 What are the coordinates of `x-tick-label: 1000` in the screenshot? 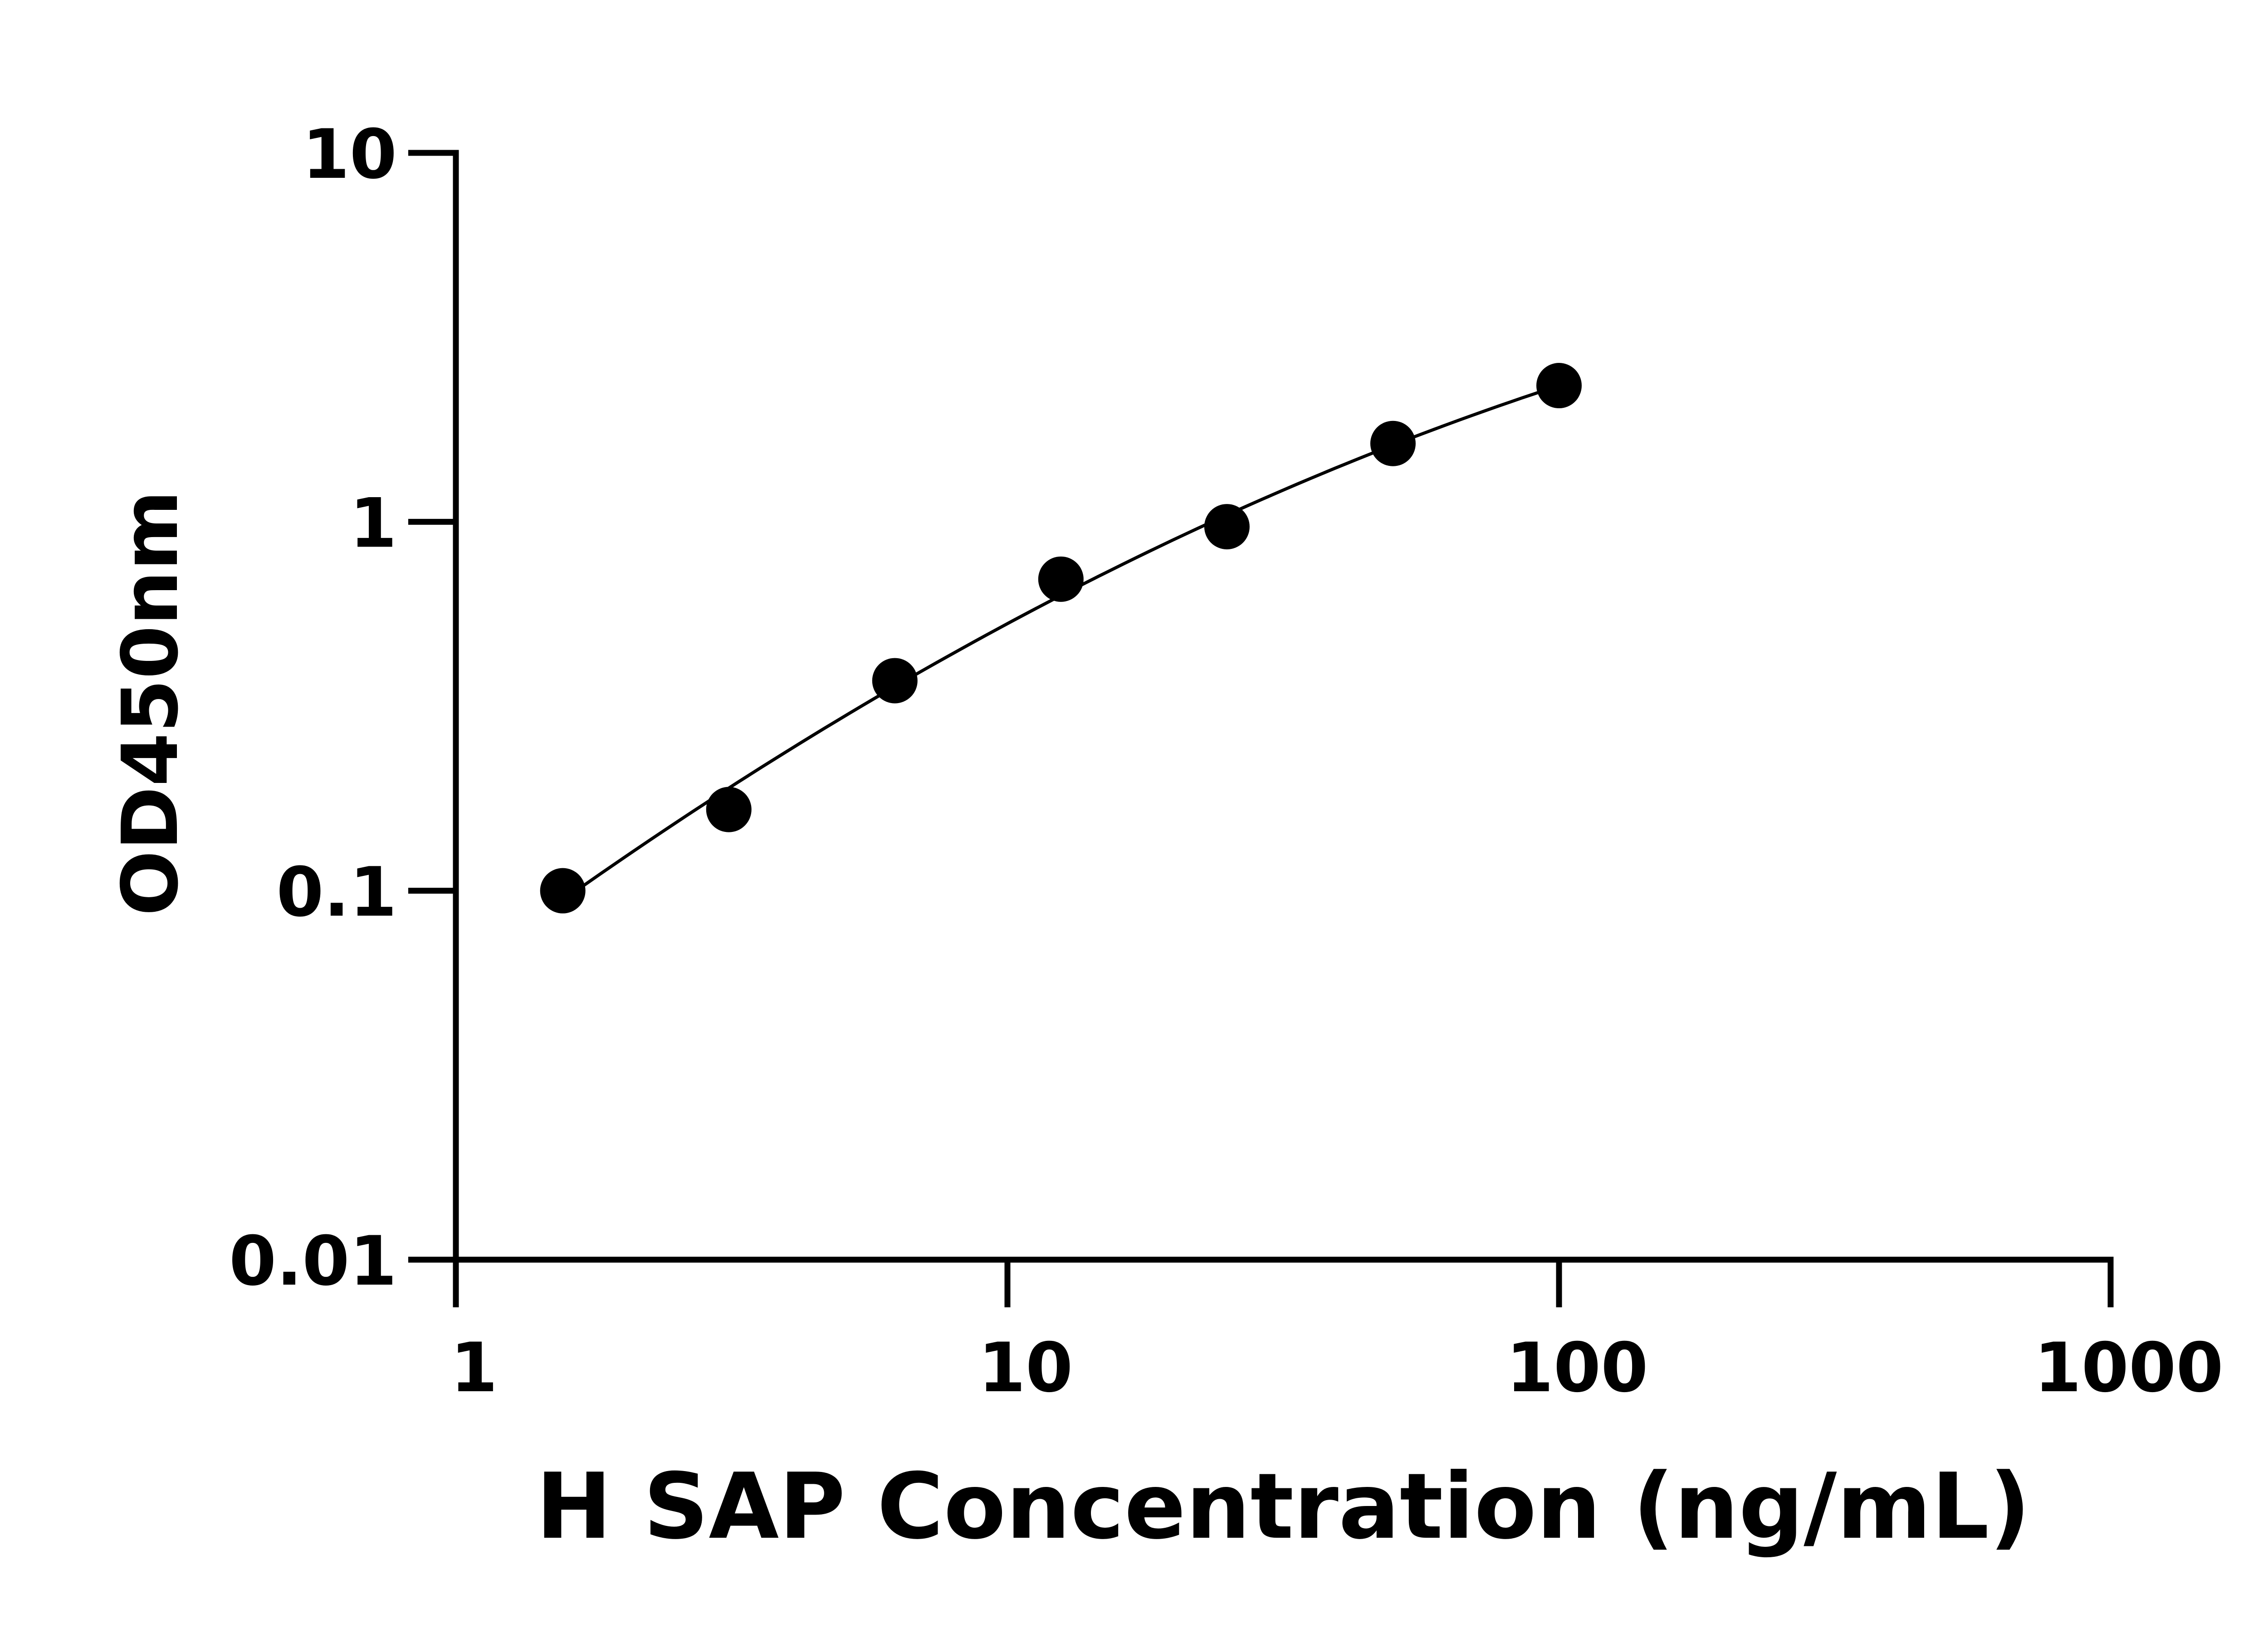 It's located at (2129, 1368).